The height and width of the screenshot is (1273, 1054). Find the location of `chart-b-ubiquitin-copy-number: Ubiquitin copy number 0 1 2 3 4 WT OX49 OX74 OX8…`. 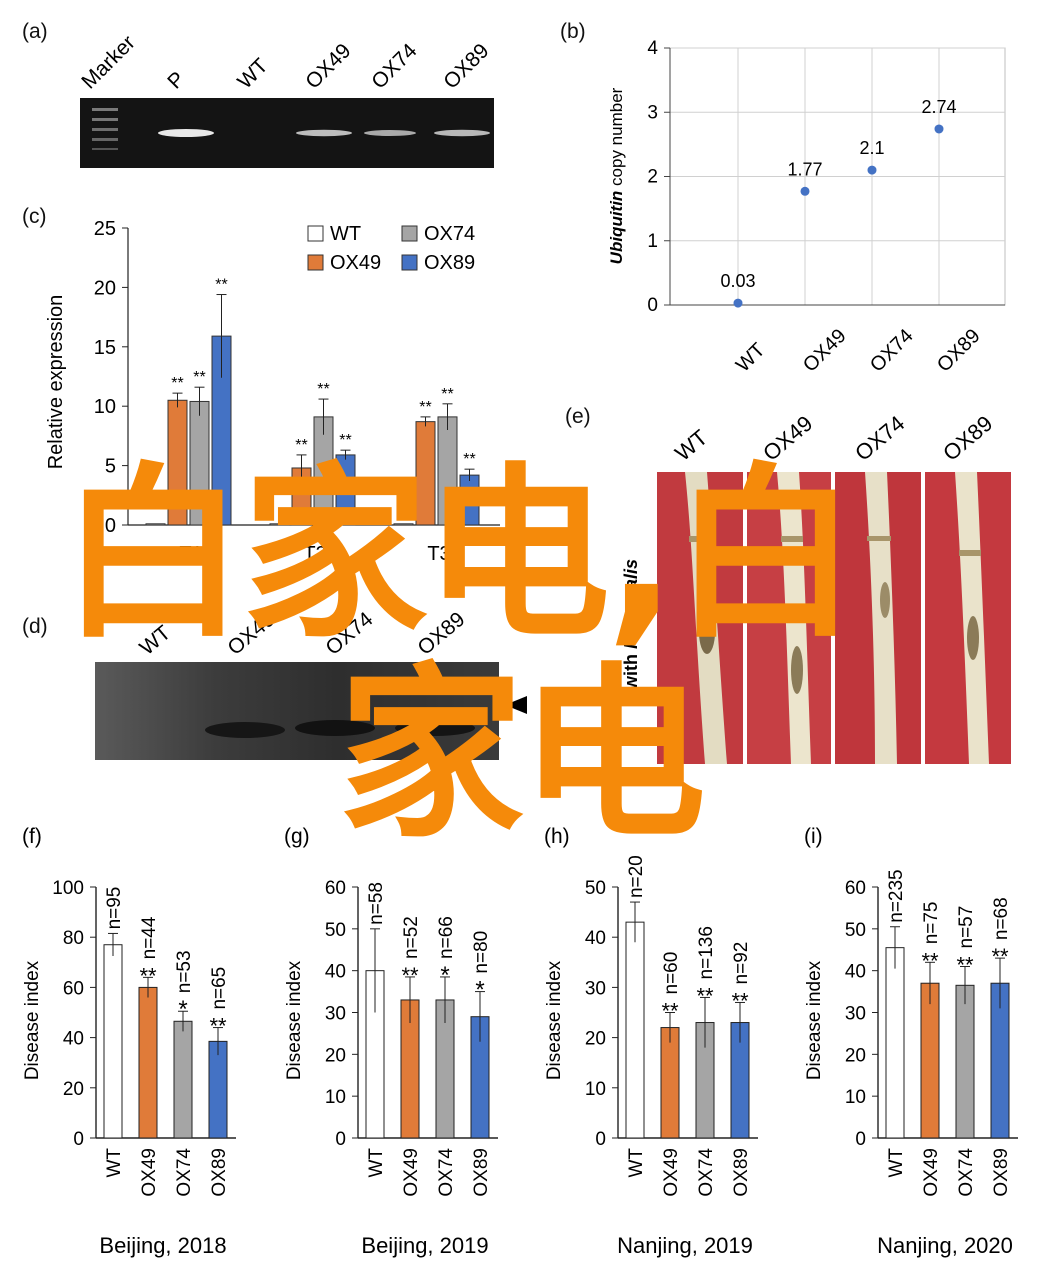

chart-b-ubiquitin-copy-number: Ubiquitin copy number 0 1 2 3 4 WT OX49 OX74 OX8… is located at coordinates (806, 207).